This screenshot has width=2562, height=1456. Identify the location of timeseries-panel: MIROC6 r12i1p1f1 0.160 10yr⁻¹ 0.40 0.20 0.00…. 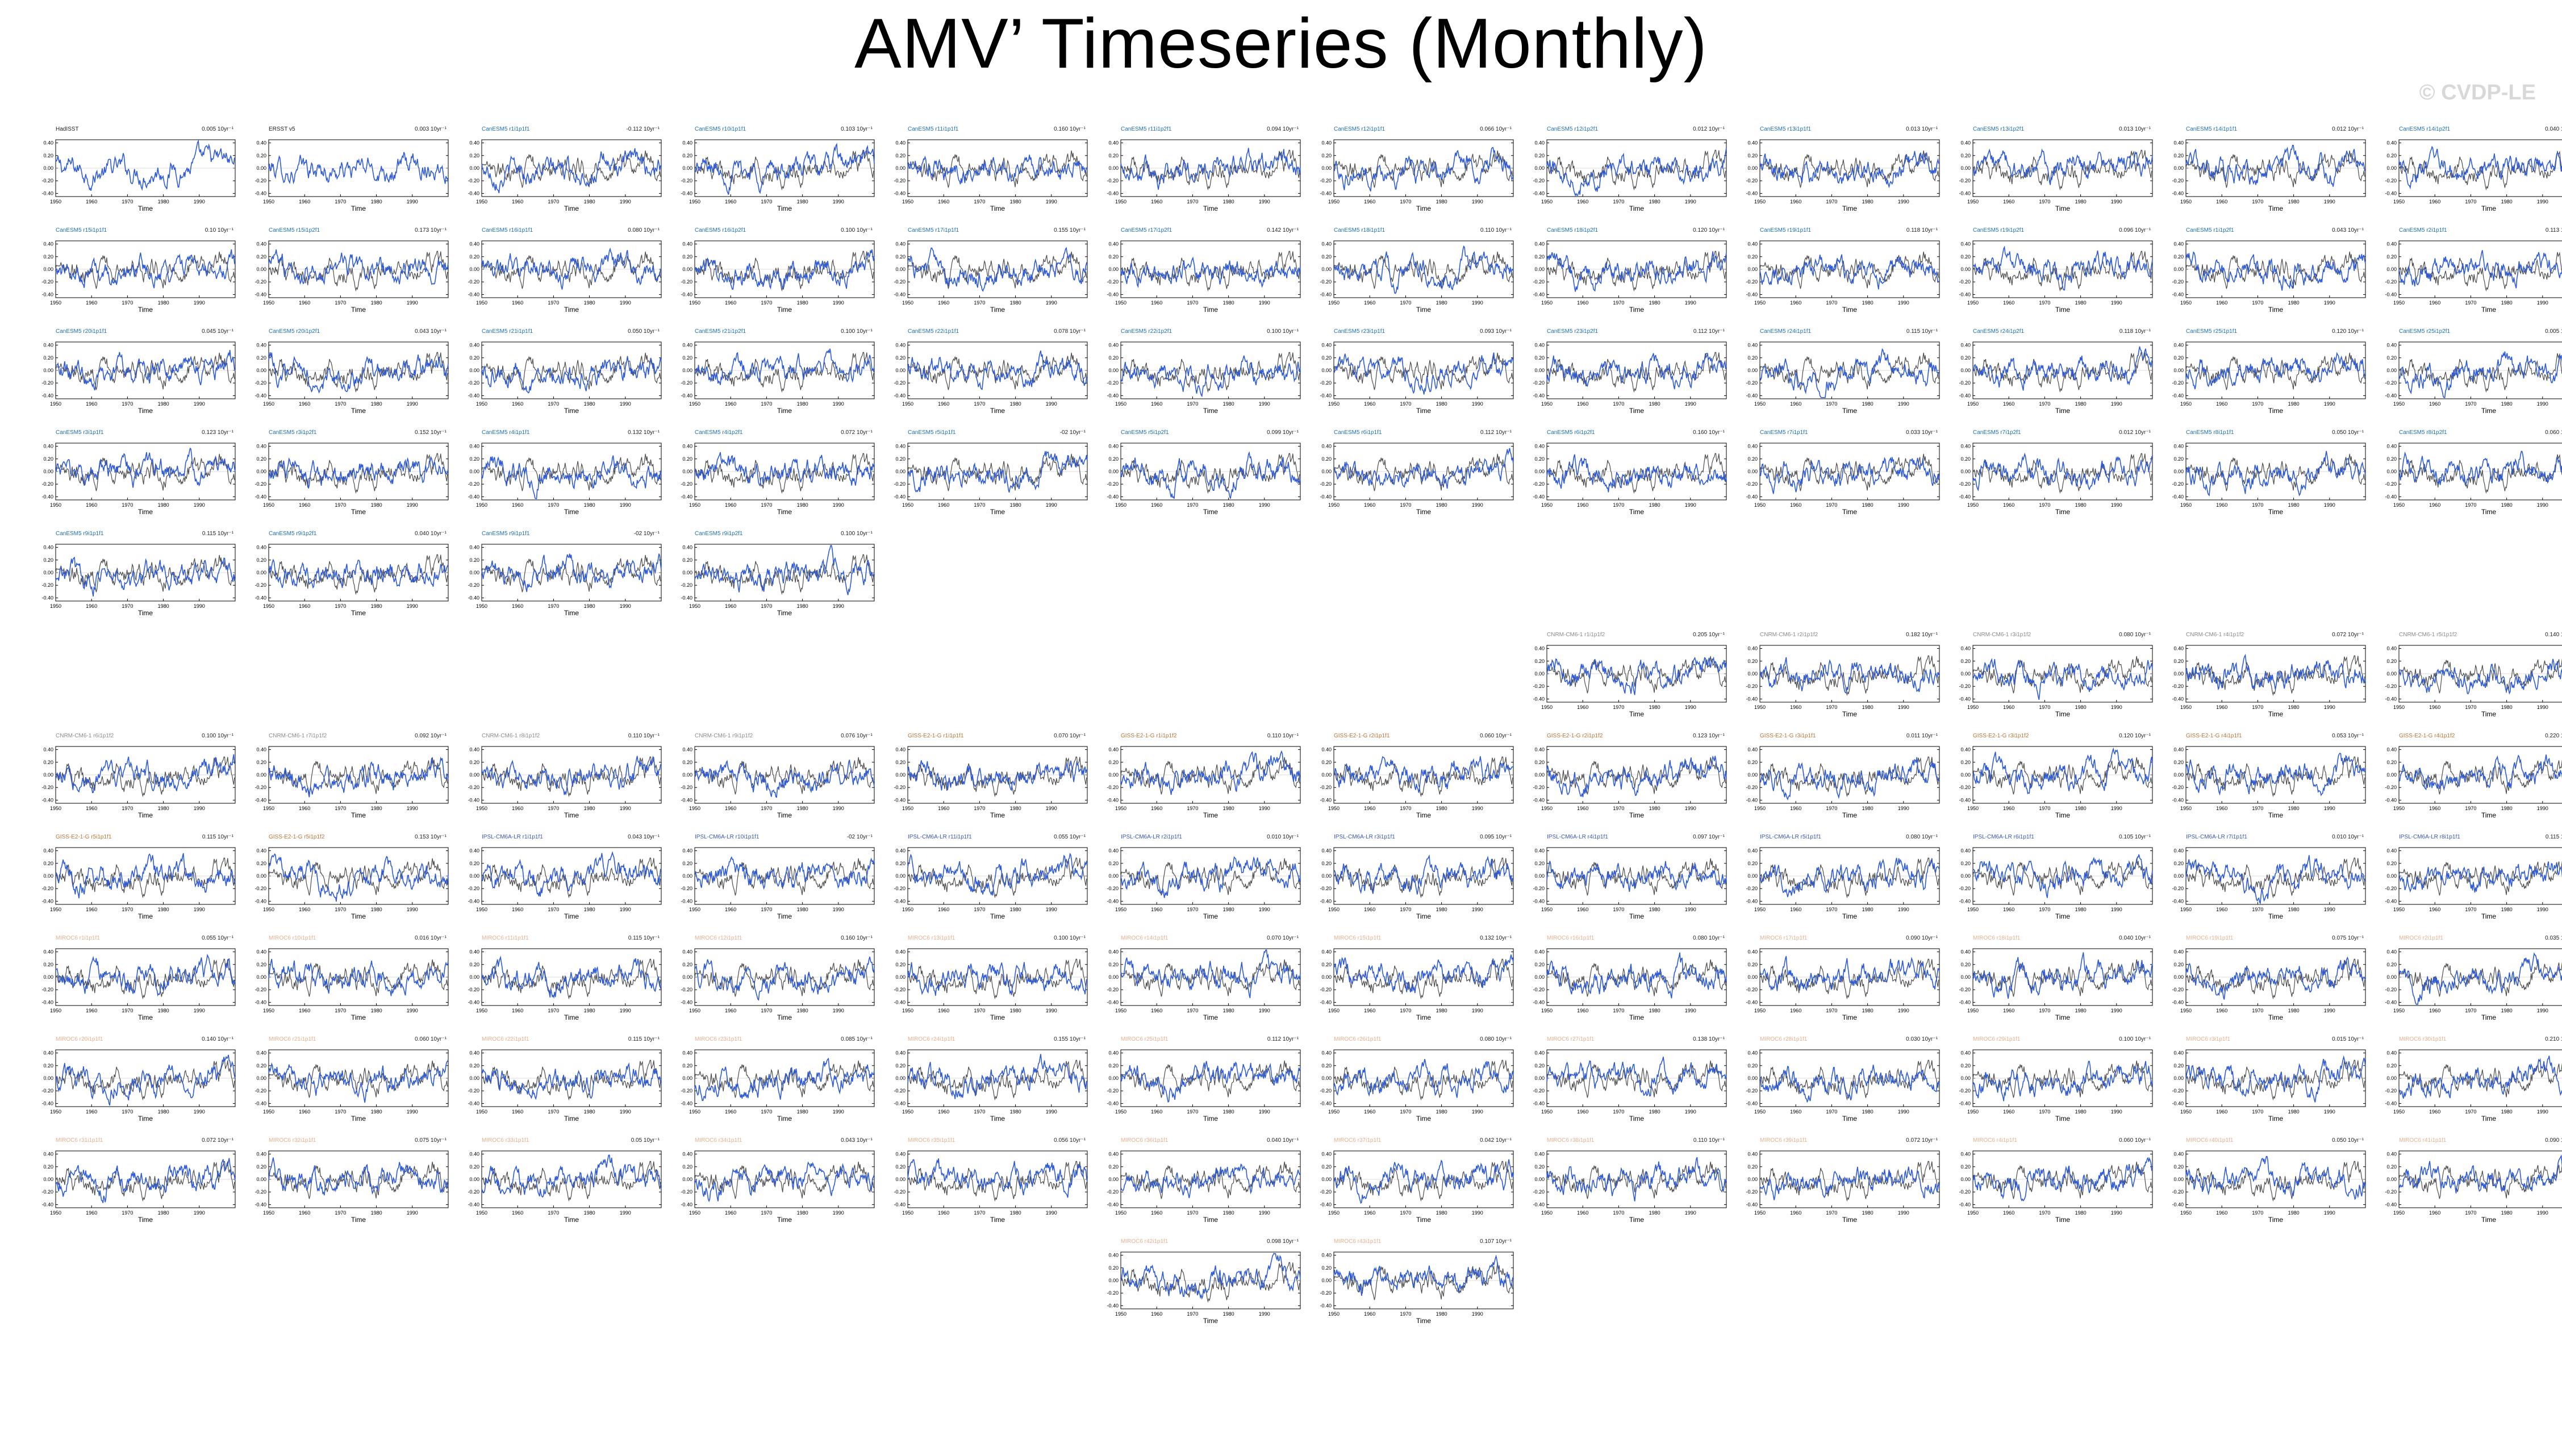
(772, 978).